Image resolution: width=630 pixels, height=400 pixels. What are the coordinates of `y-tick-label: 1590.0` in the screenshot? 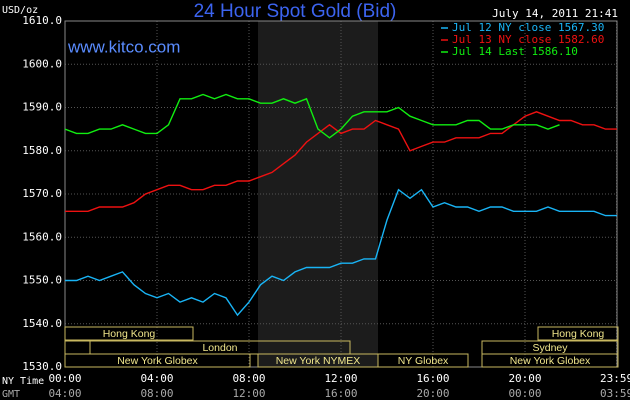 It's located at (42, 107).